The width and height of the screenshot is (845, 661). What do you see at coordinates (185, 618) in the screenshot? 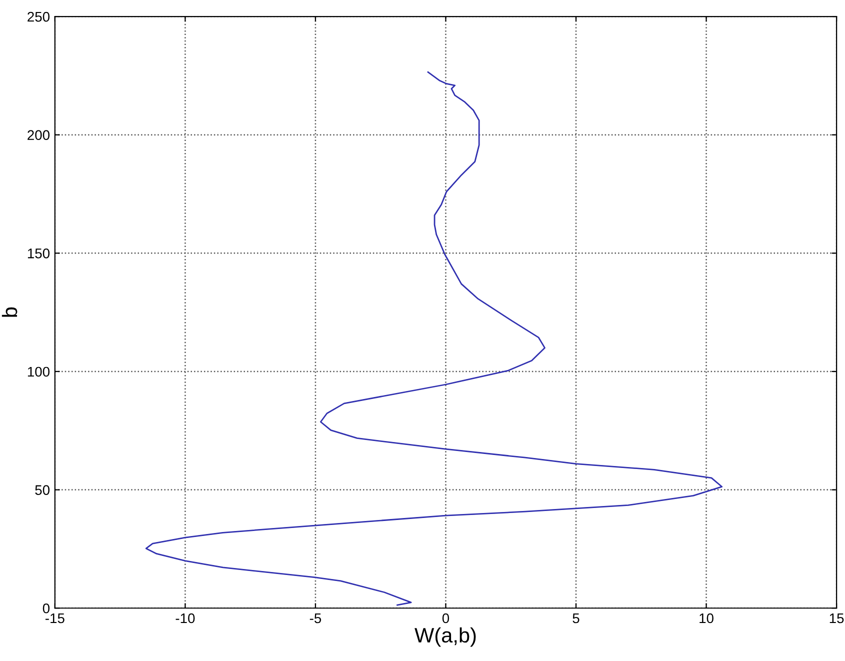
I see `x-tick-label: -10` at bounding box center [185, 618].